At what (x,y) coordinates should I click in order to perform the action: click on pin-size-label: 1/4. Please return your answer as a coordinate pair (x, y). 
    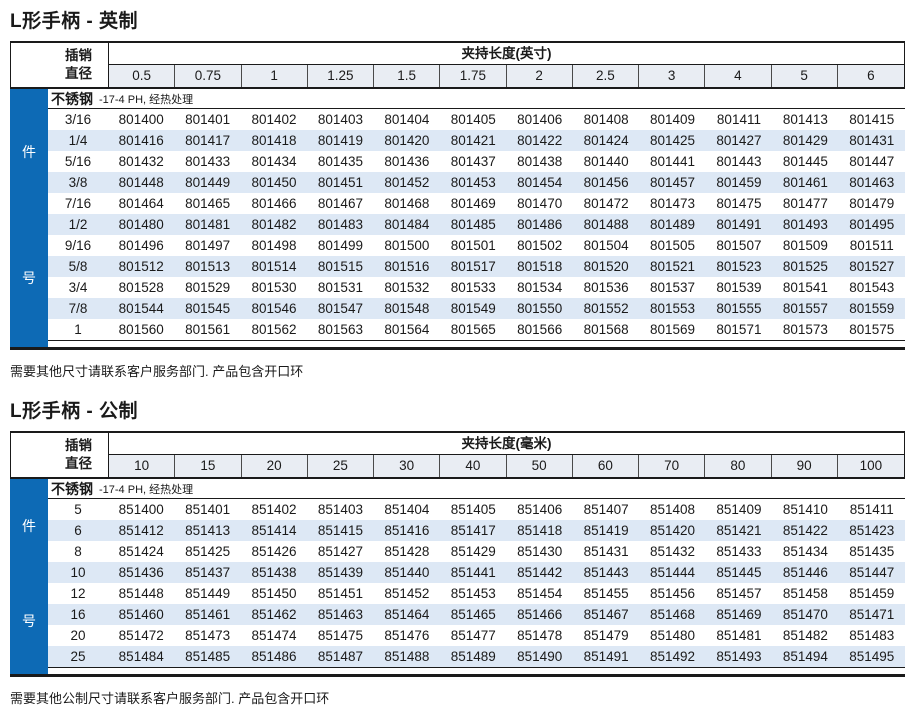
    Looking at the image, I should click on (78, 140).